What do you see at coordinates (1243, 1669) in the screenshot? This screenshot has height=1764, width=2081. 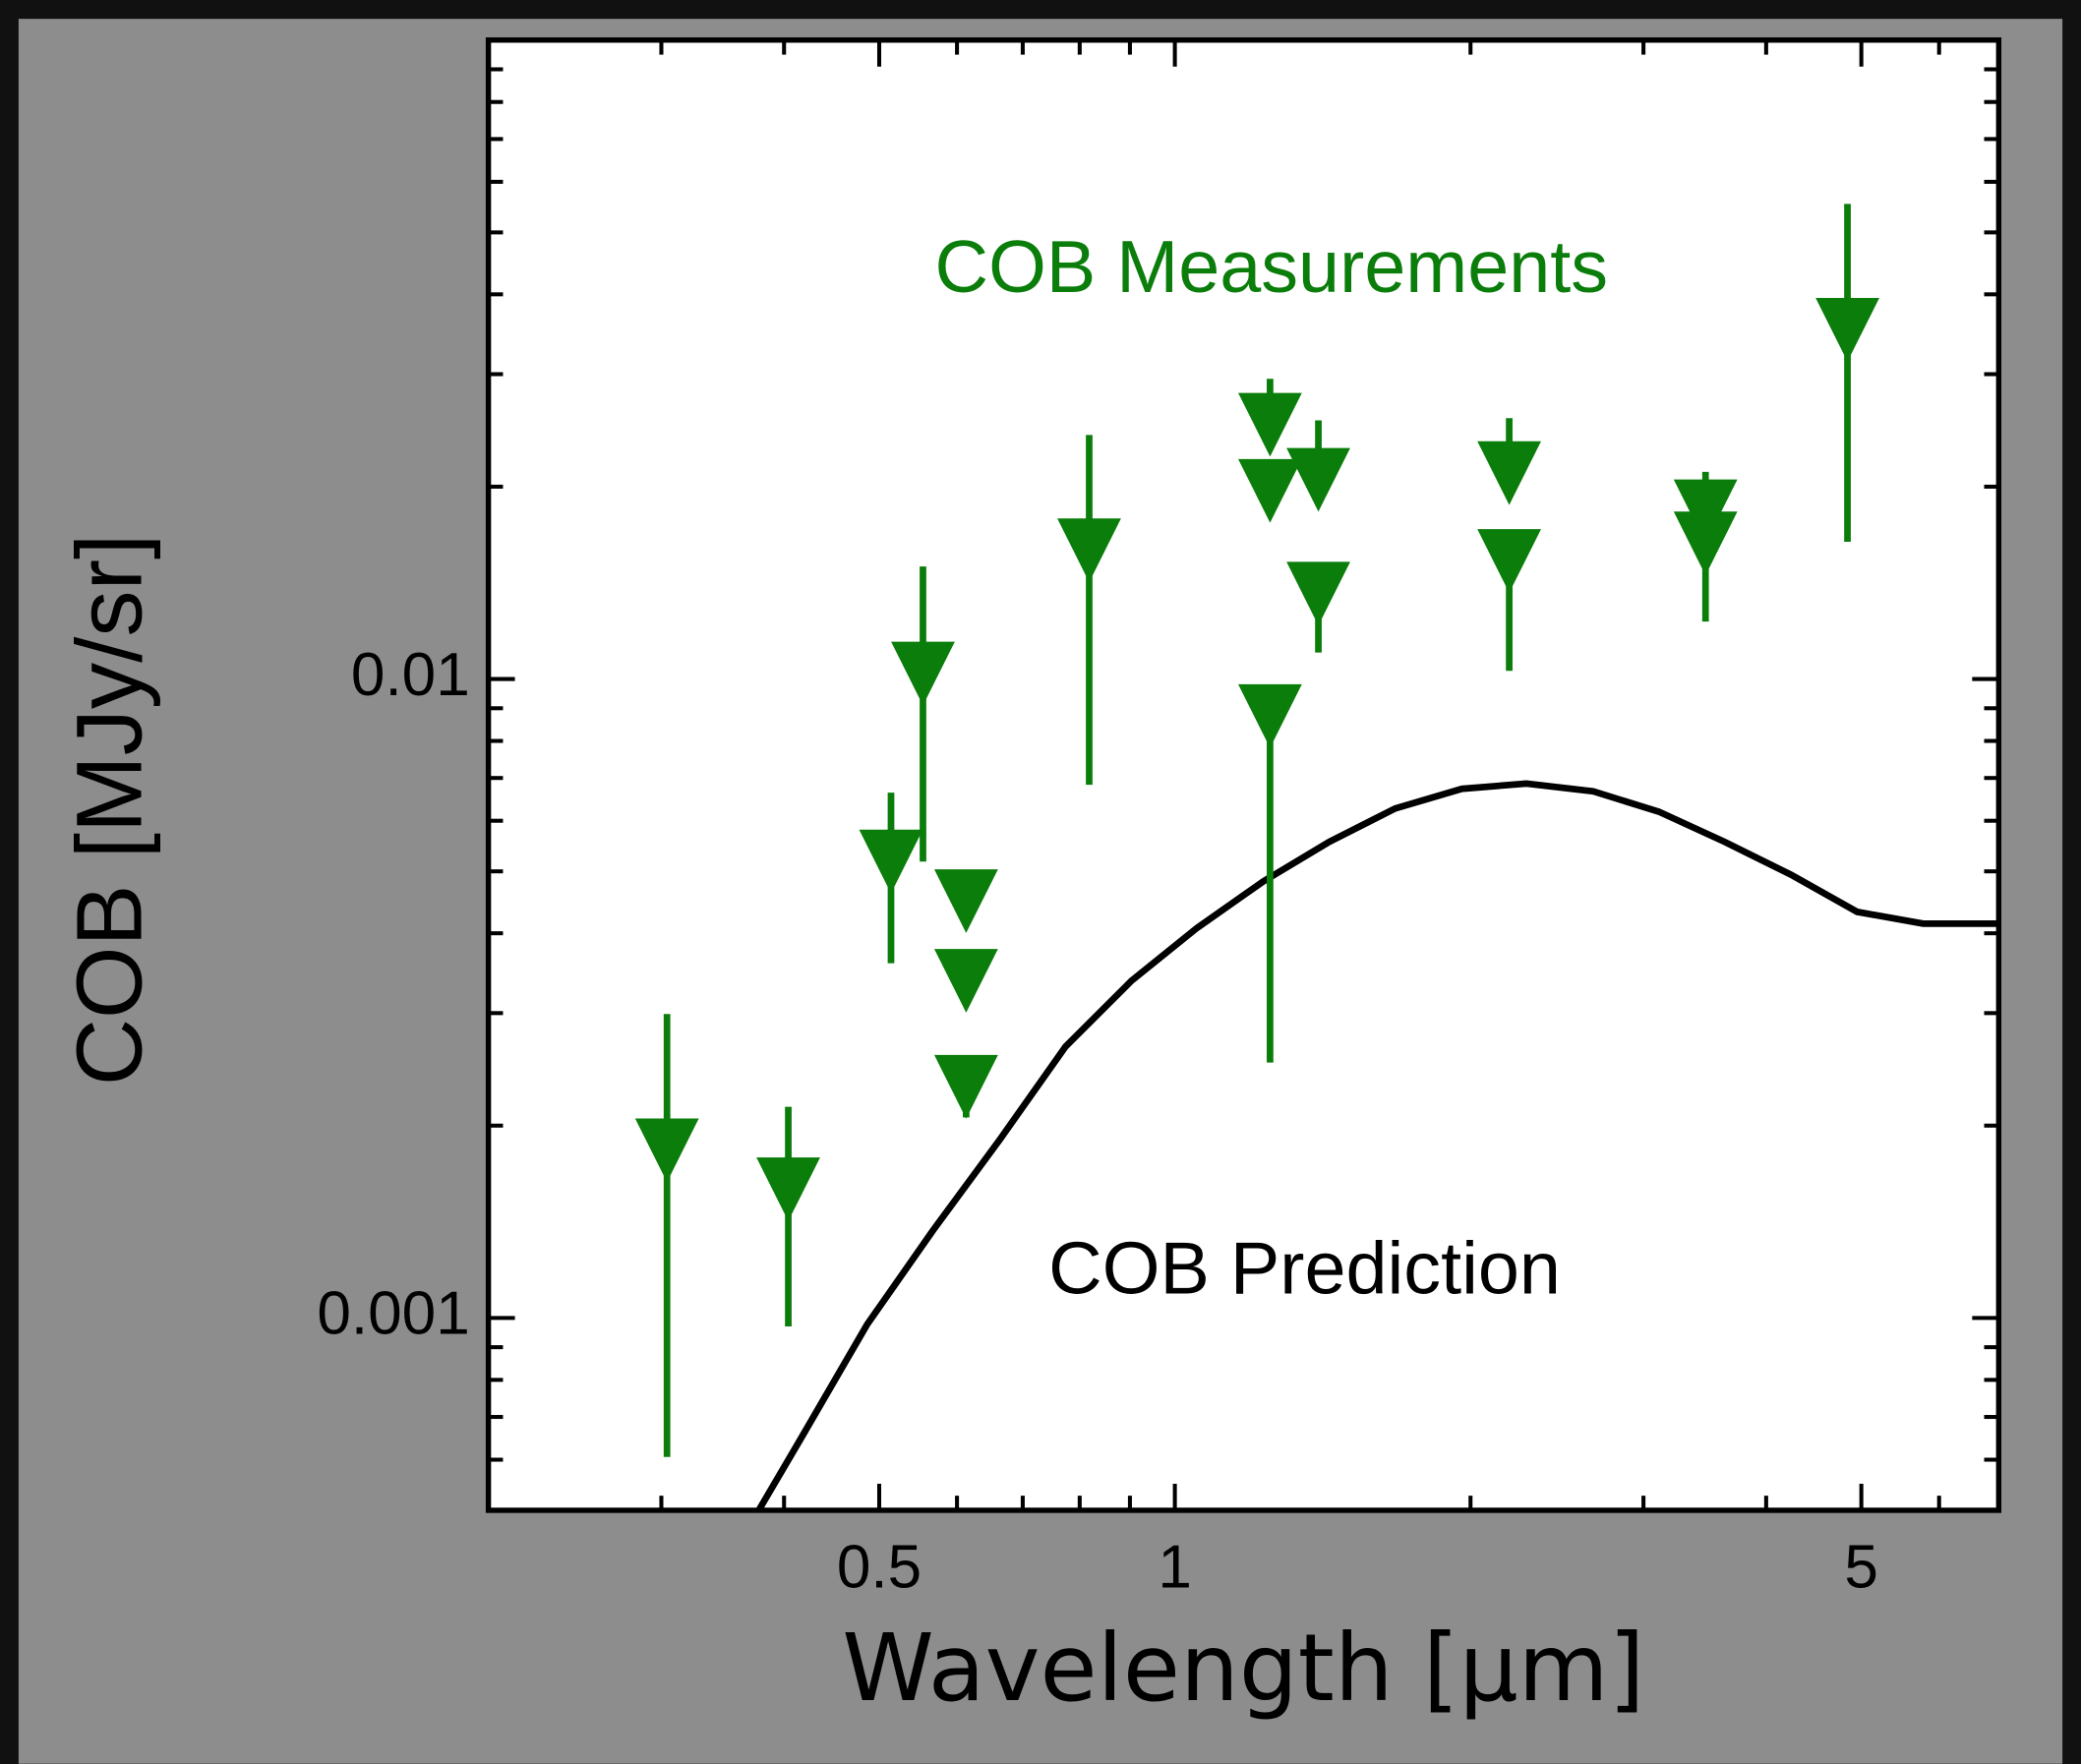 I see `x-axis-label: Wavelength [μm]` at bounding box center [1243, 1669].